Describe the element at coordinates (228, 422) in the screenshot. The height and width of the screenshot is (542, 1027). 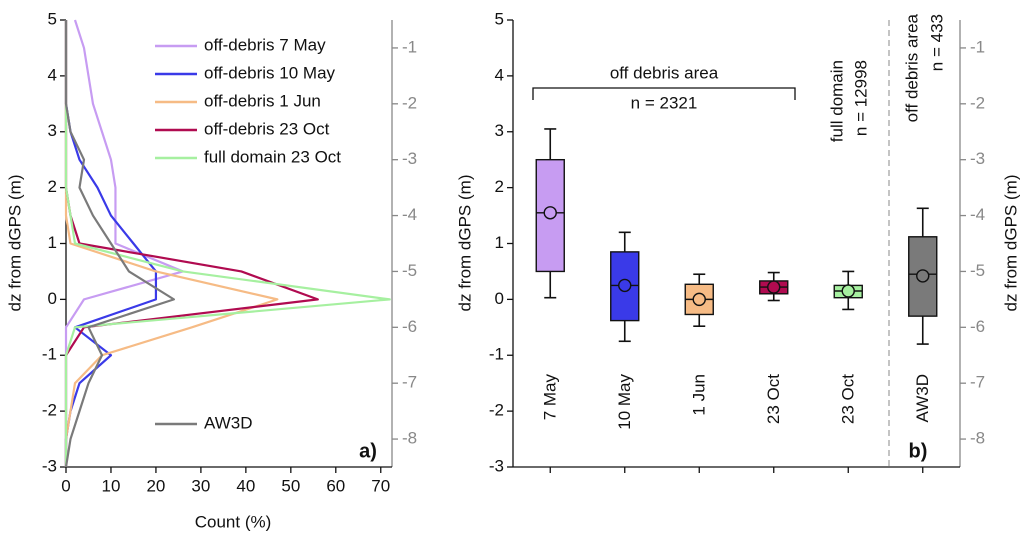
I see `legend-label: AW3D` at that location.